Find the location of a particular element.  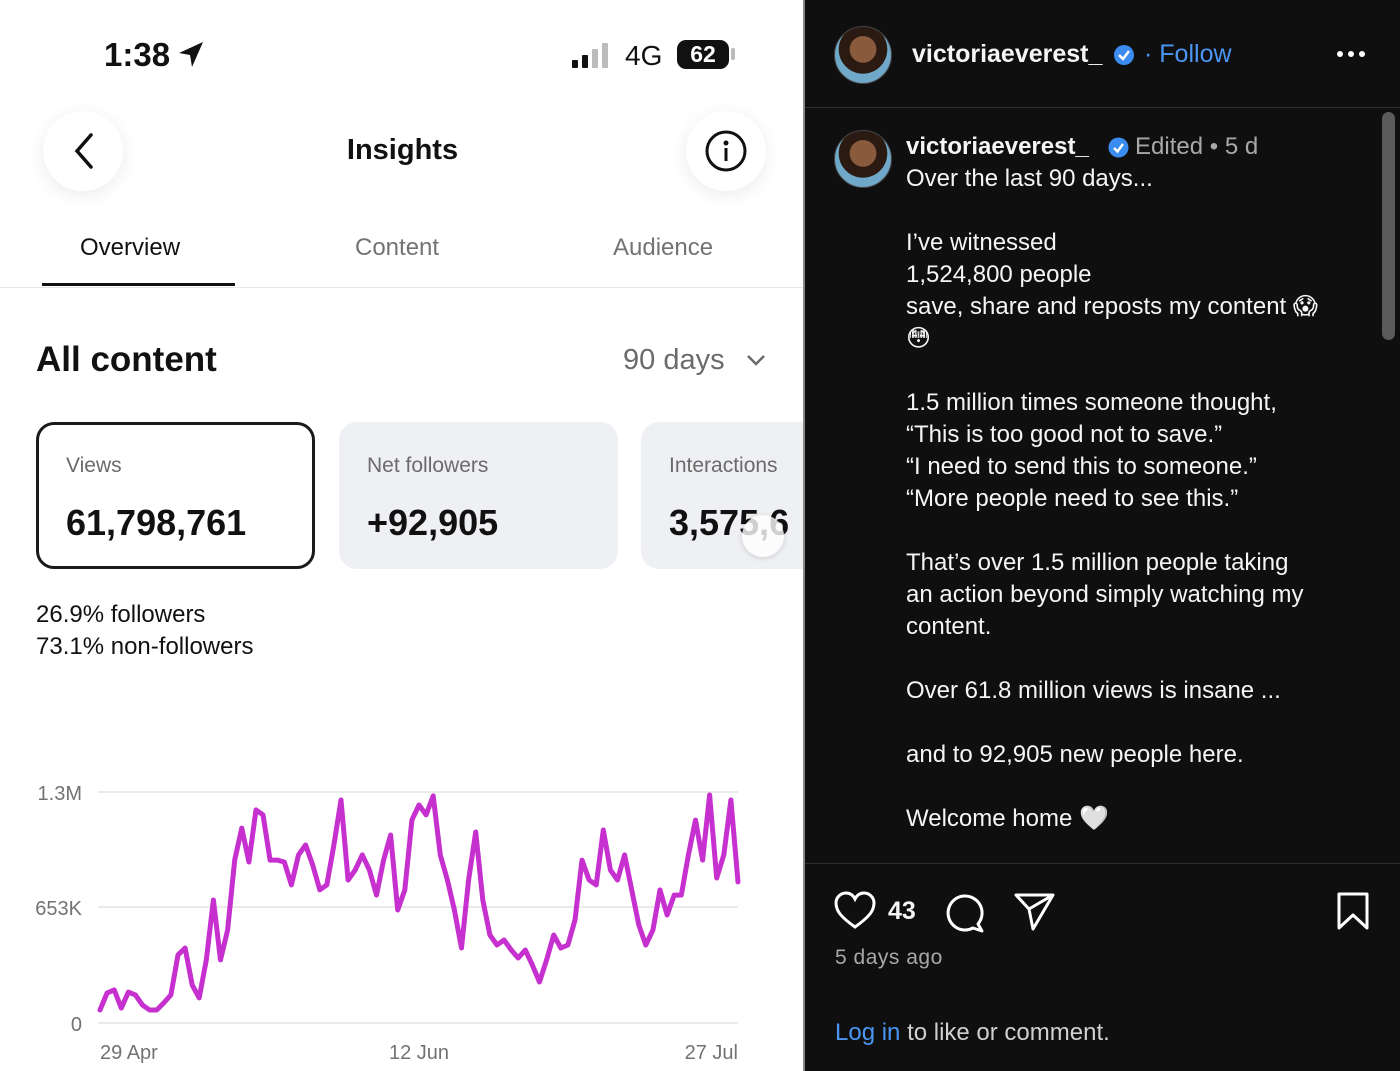

scroll-next-button is located at coordinates (763, 536).